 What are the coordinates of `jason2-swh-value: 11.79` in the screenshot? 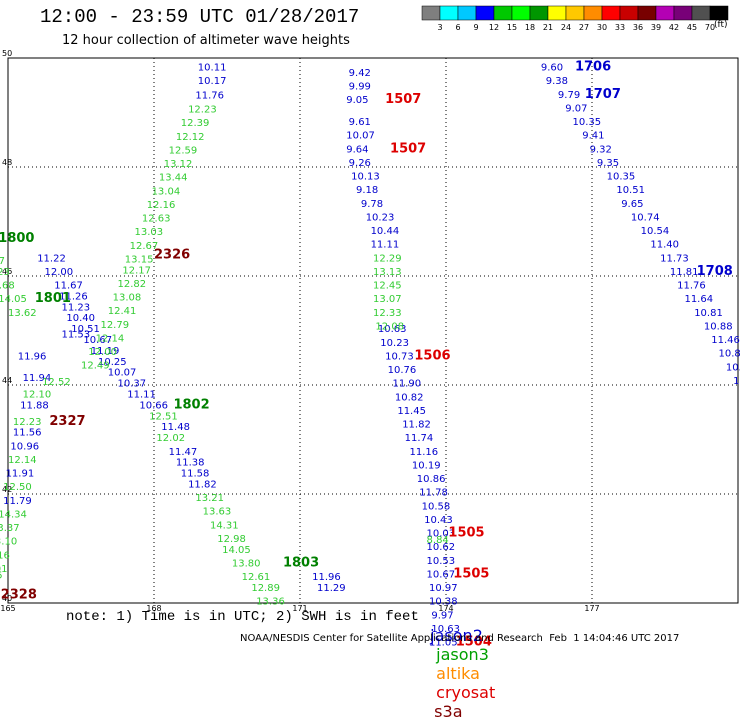 It's located at (17, 501).